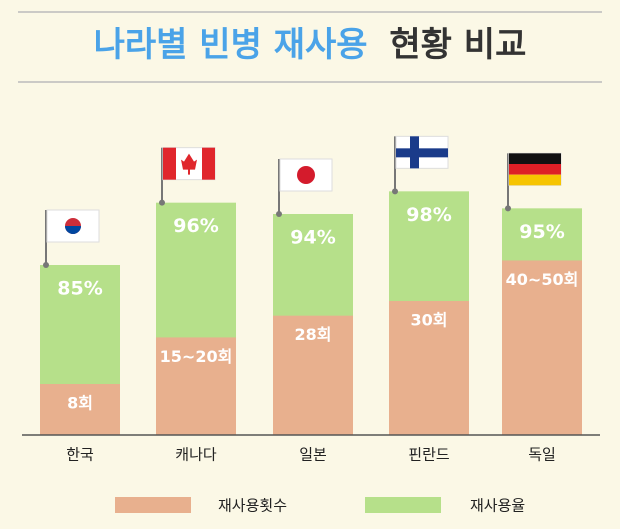 The height and width of the screenshot is (529, 620). I want to click on rate-label: 94%, so click(312, 238).